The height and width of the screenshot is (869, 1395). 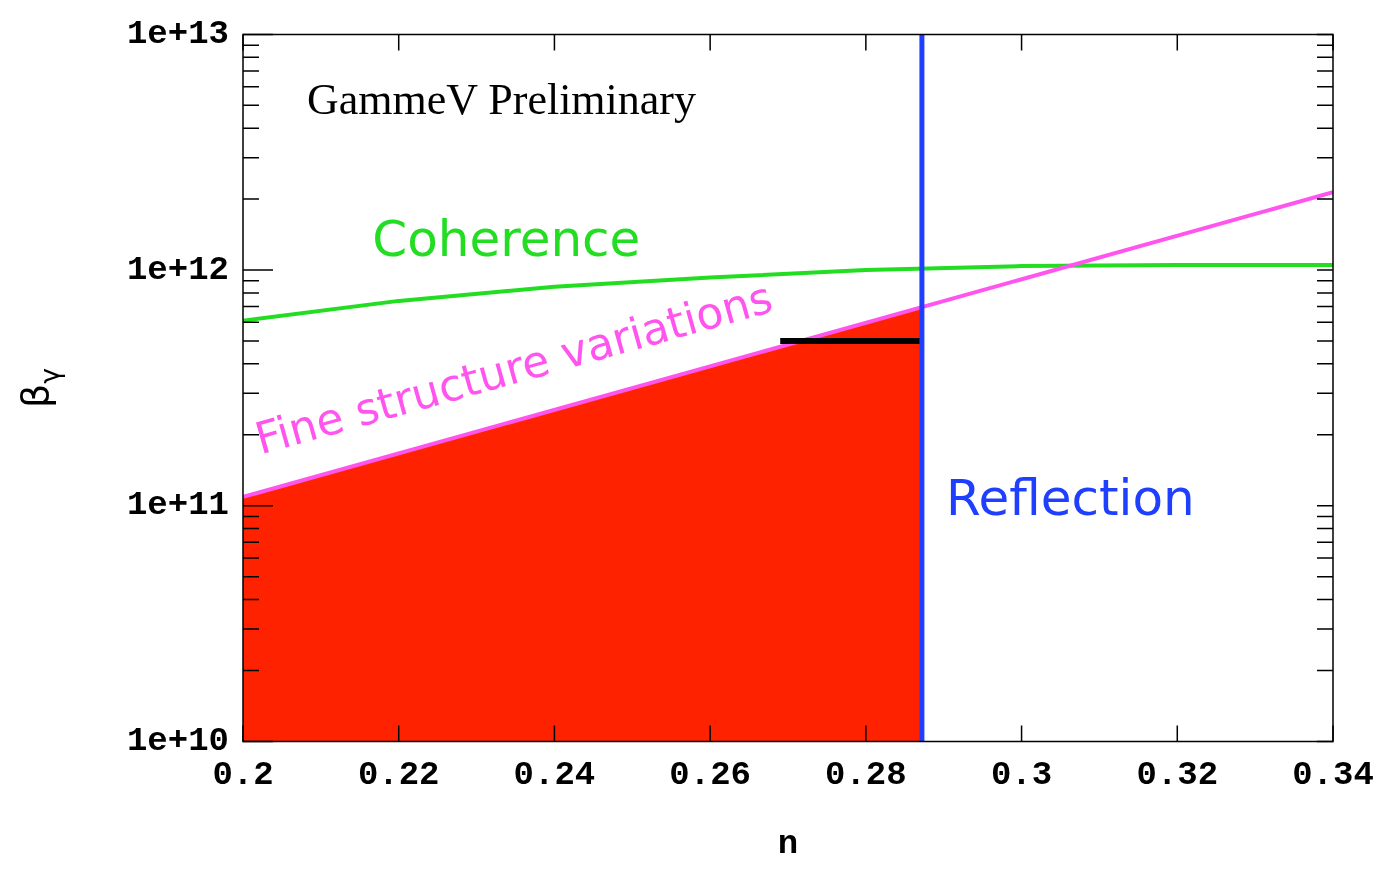 I want to click on y-tick-label: 1e+11, so click(x=177, y=505).